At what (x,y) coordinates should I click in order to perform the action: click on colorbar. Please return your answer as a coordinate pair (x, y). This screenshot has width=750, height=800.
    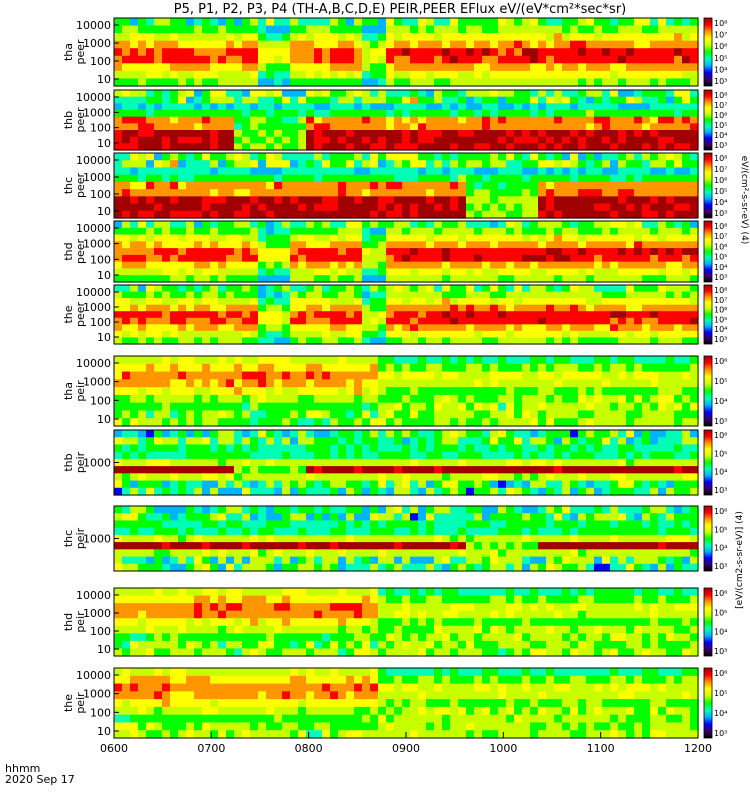
    Looking at the image, I should click on (708, 462).